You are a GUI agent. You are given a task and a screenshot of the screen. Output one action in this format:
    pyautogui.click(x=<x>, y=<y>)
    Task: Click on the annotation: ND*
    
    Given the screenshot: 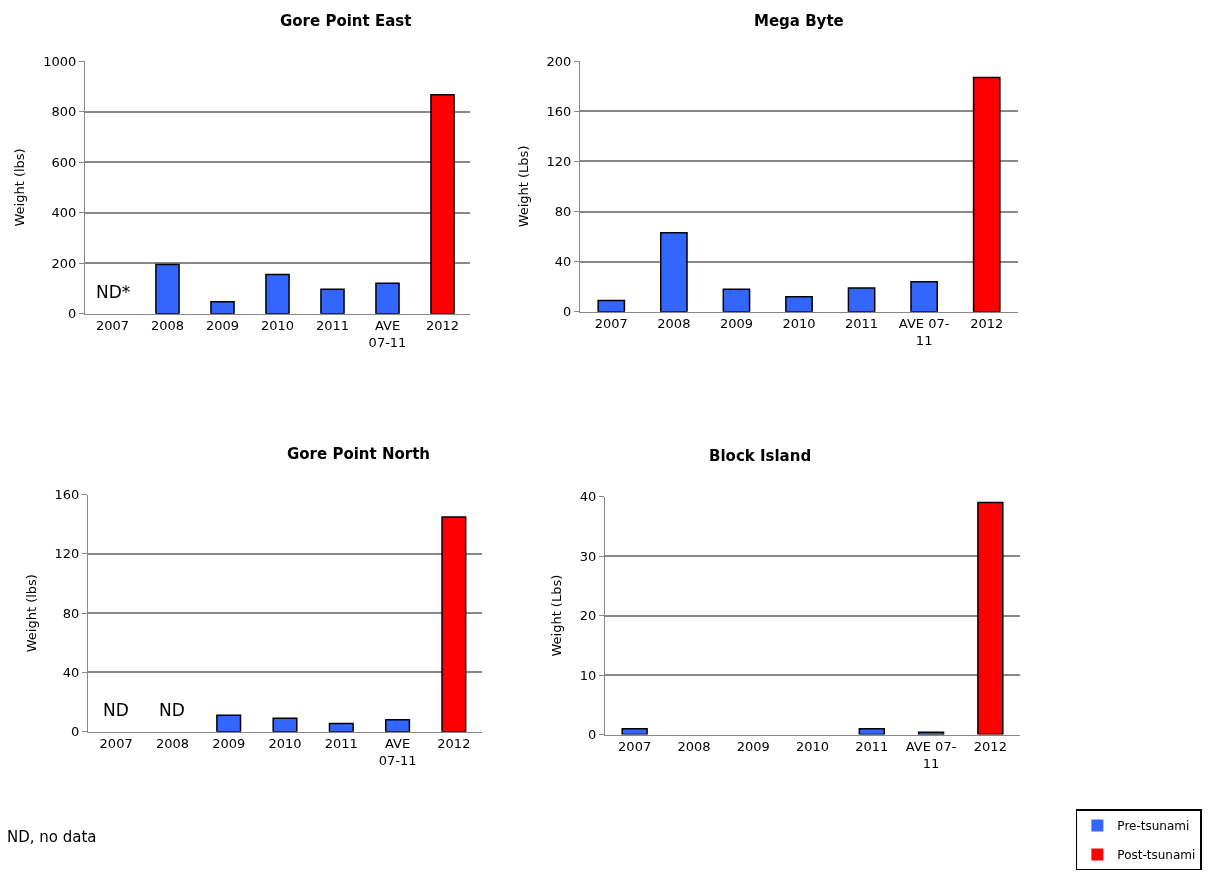 What is the action you would take?
    pyautogui.click(x=113, y=292)
    